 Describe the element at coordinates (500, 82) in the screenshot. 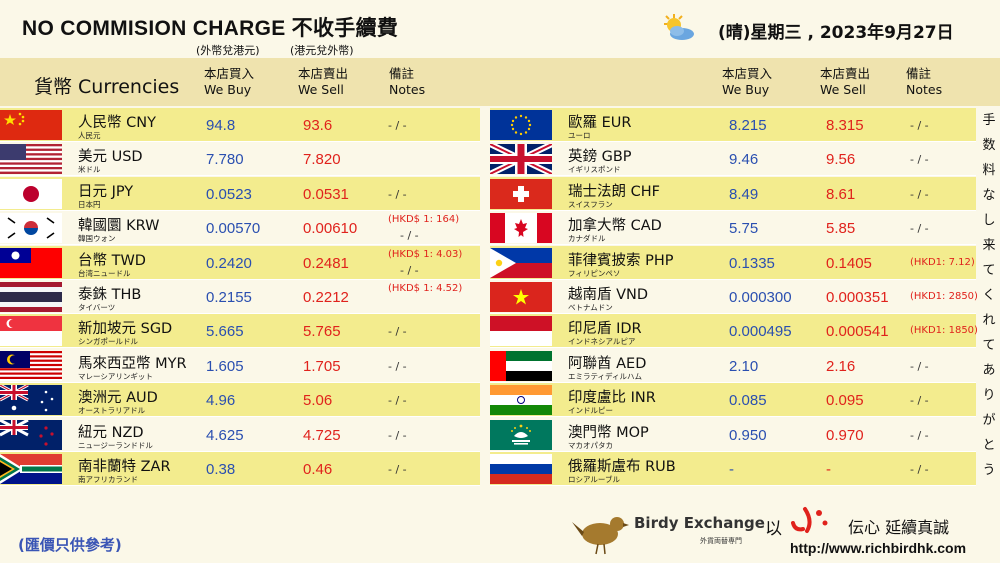

I see `column-header-band` at that location.